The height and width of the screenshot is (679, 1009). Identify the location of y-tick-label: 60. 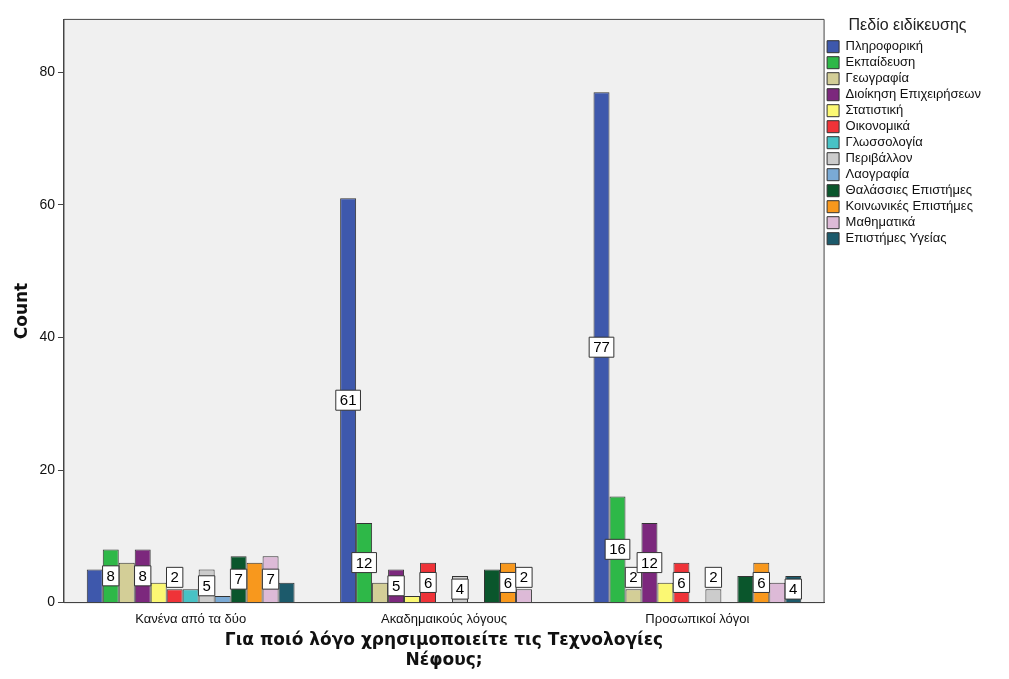
(47, 203).